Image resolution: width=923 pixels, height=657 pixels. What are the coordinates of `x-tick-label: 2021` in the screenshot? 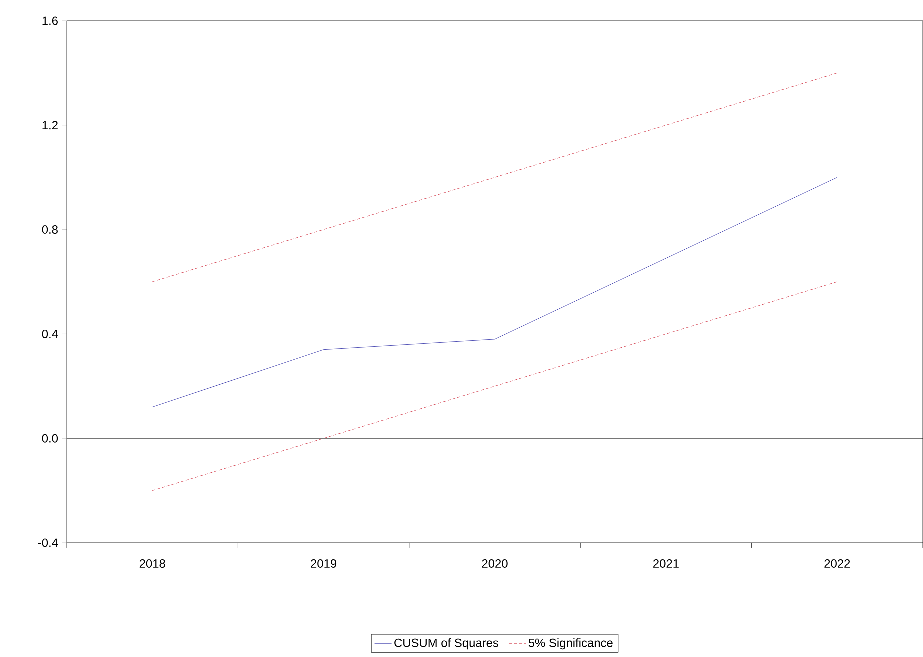 It's located at (666, 564).